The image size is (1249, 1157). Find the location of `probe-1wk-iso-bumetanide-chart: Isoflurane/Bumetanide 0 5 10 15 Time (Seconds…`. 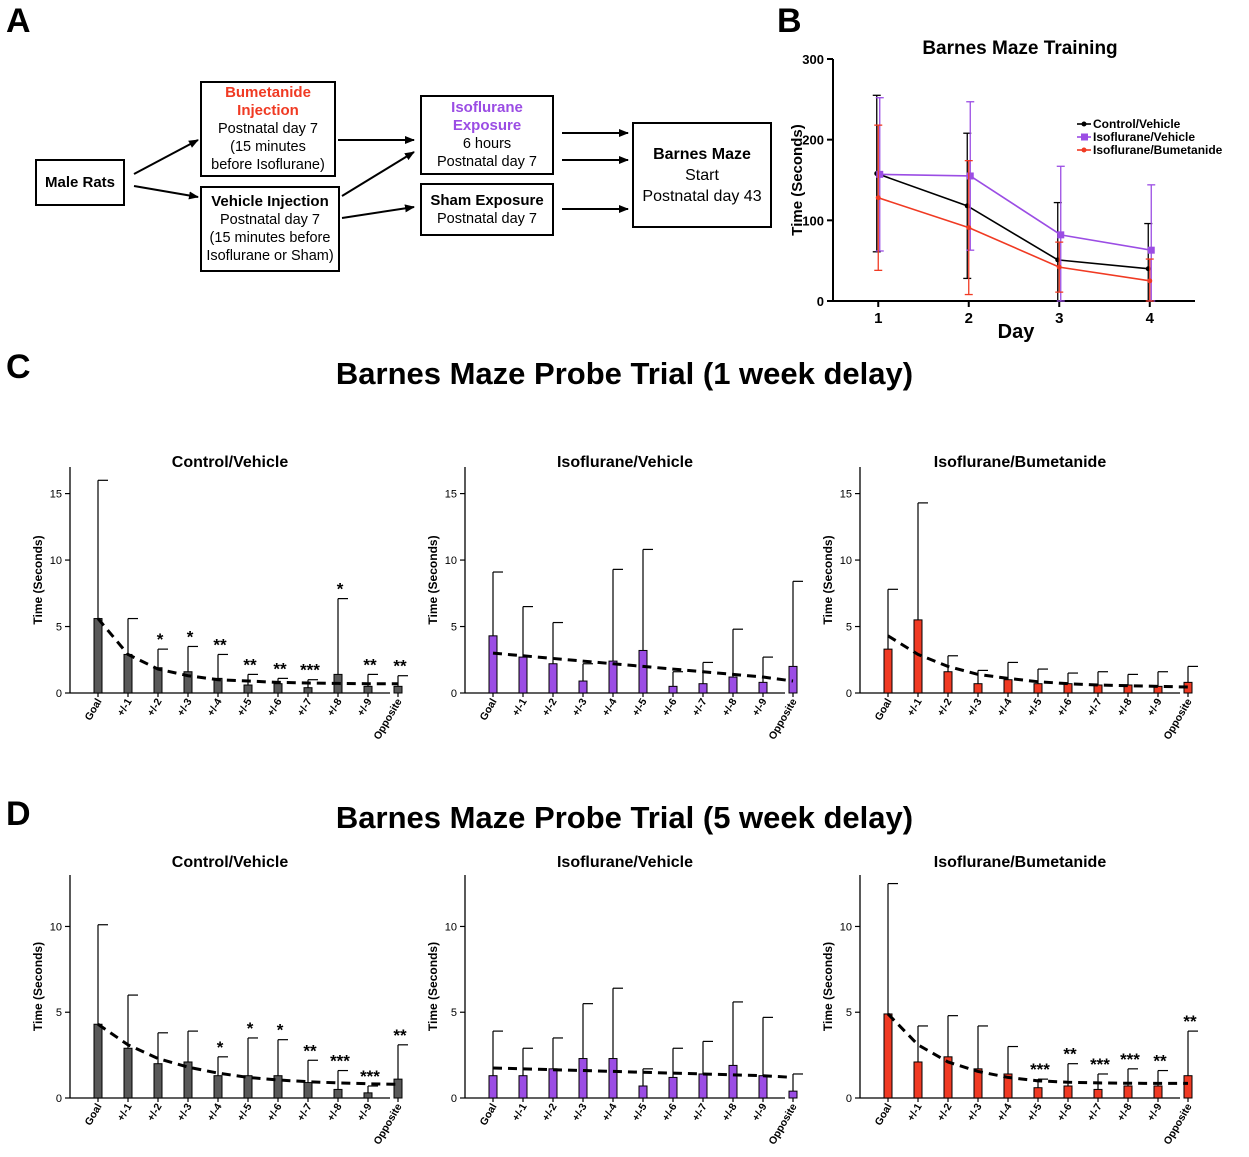

probe-1wk-iso-bumetanide-chart: Isoflurane/Bumetanide 0 5 10 15 Time (Seconds… is located at coordinates (1009, 598).